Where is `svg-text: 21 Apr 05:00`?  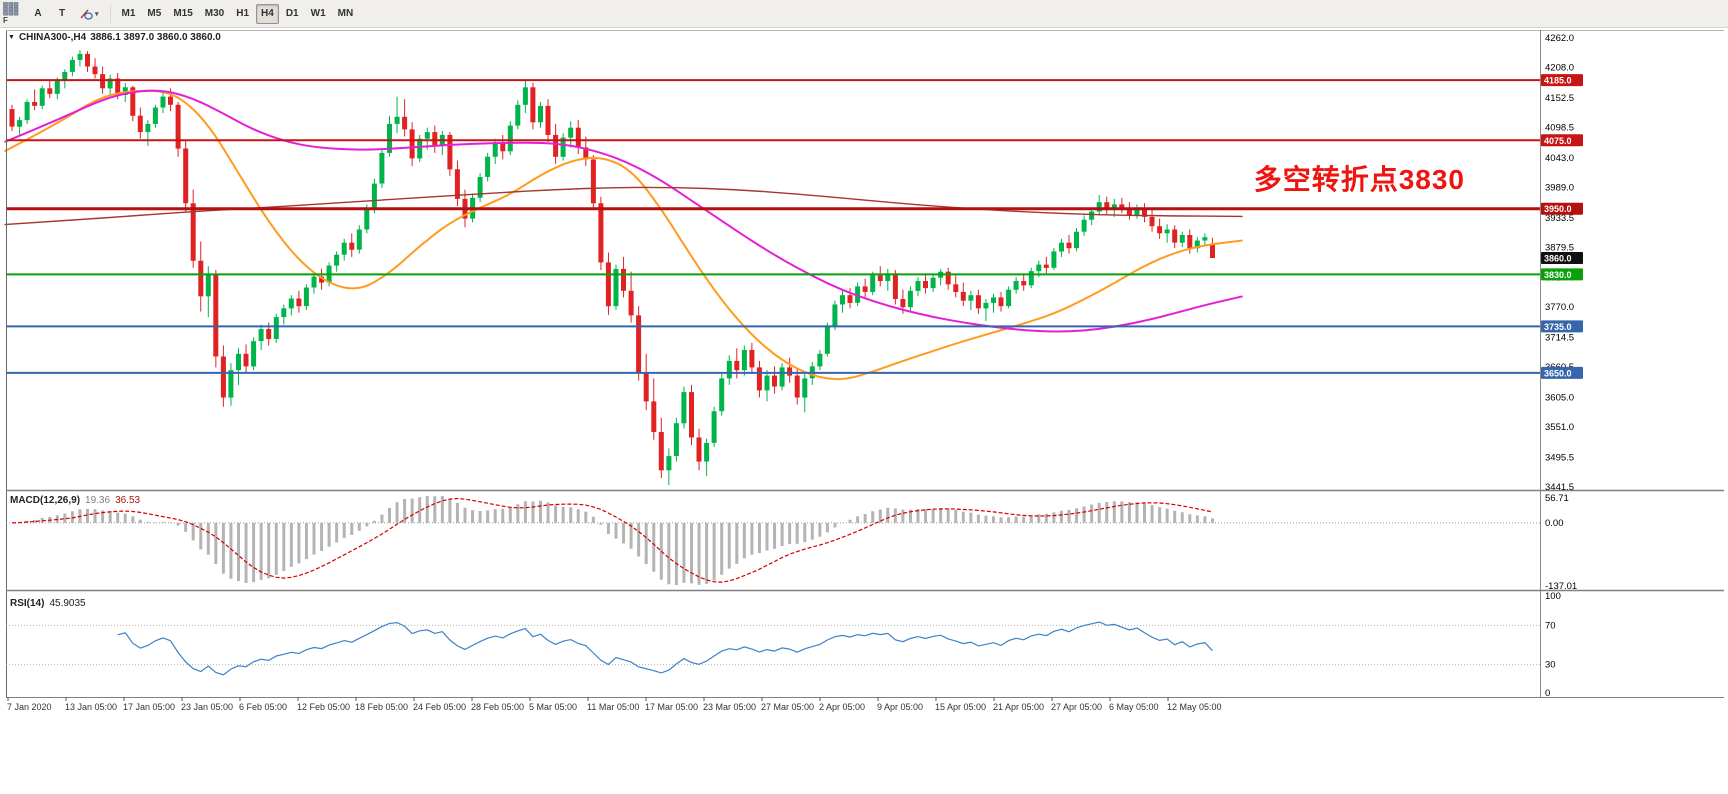
svg-text: 21 Apr 05:00 is located at coordinates (1018, 707).